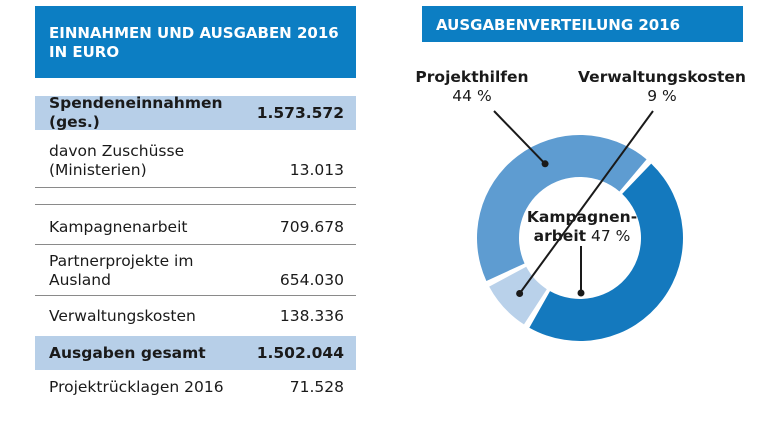 This screenshot has width=772, height=422. What do you see at coordinates (662, 96) in the screenshot?
I see `slice-value: 9 %` at bounding box center [662, 96].